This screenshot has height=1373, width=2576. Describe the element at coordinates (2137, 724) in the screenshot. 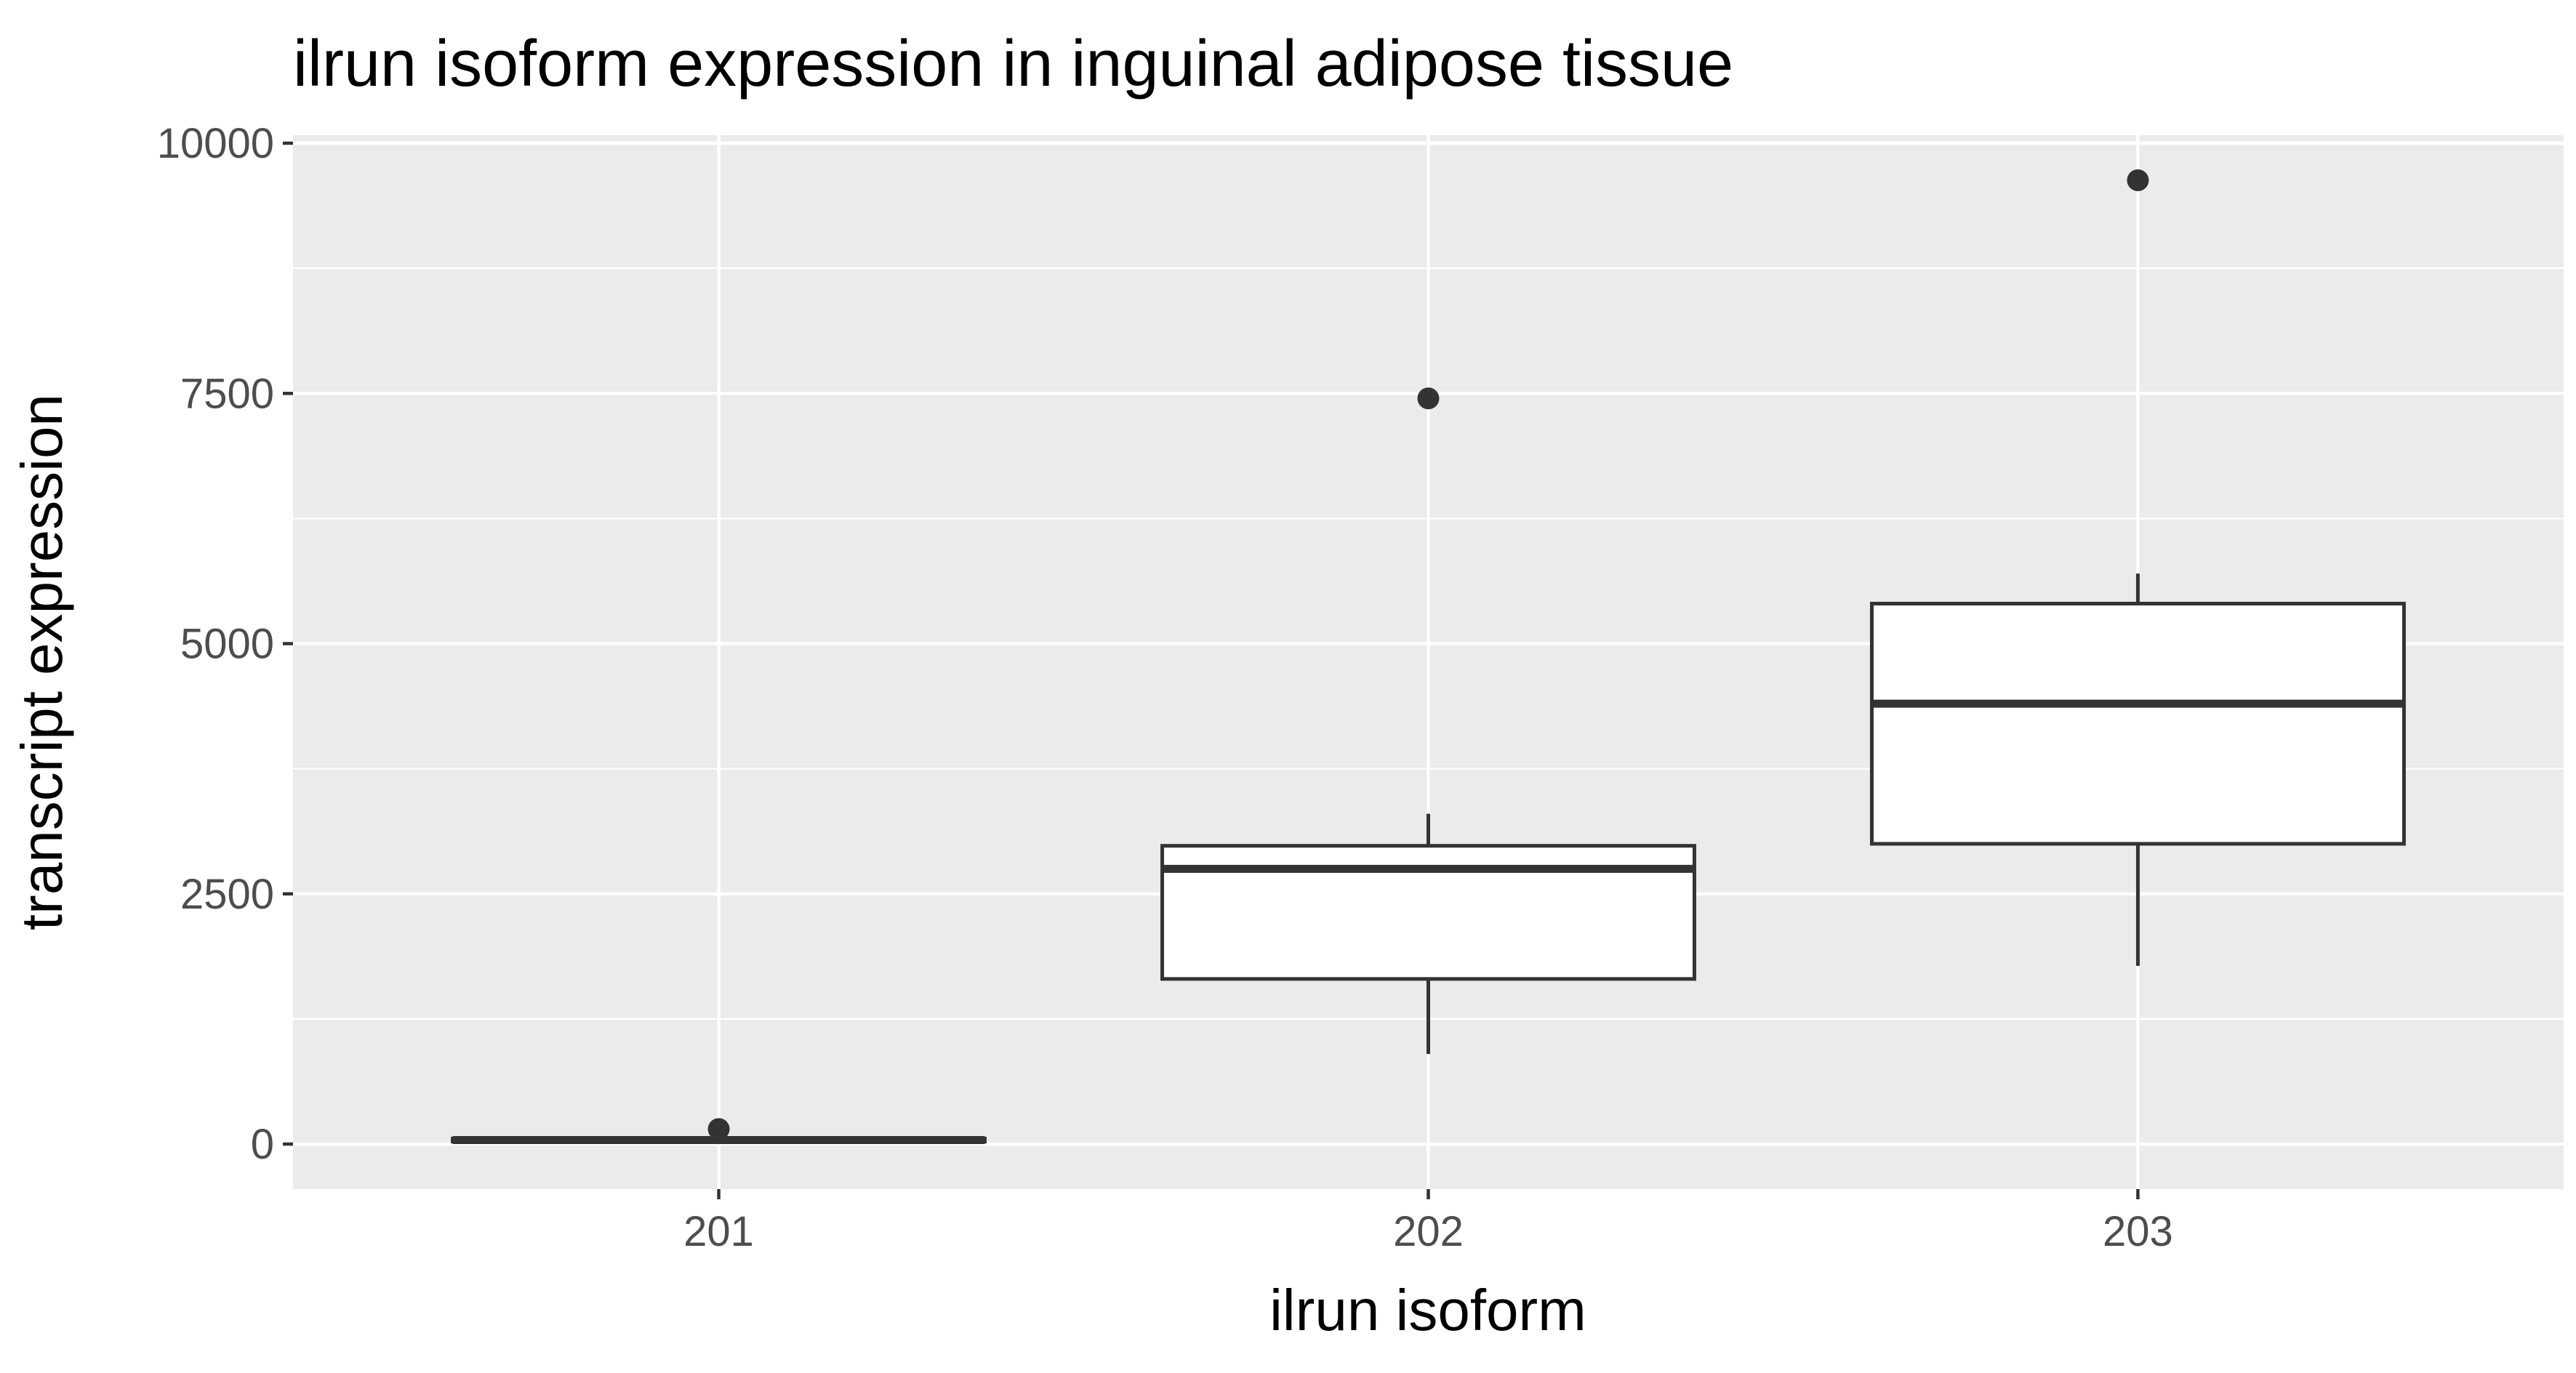

I see `iqr-box` at that location.